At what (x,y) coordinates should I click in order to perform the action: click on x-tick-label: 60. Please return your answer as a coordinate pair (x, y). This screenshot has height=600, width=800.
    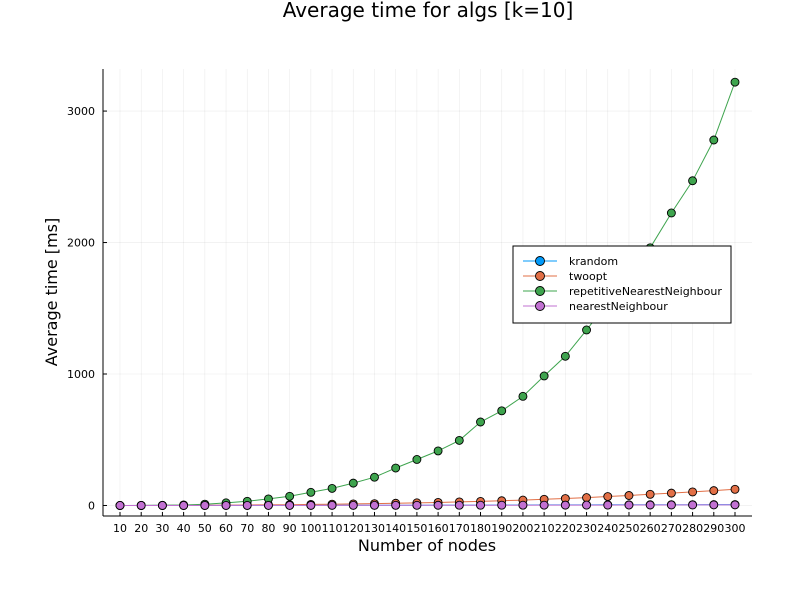
    Looking at the image, I should click on (226, 528).